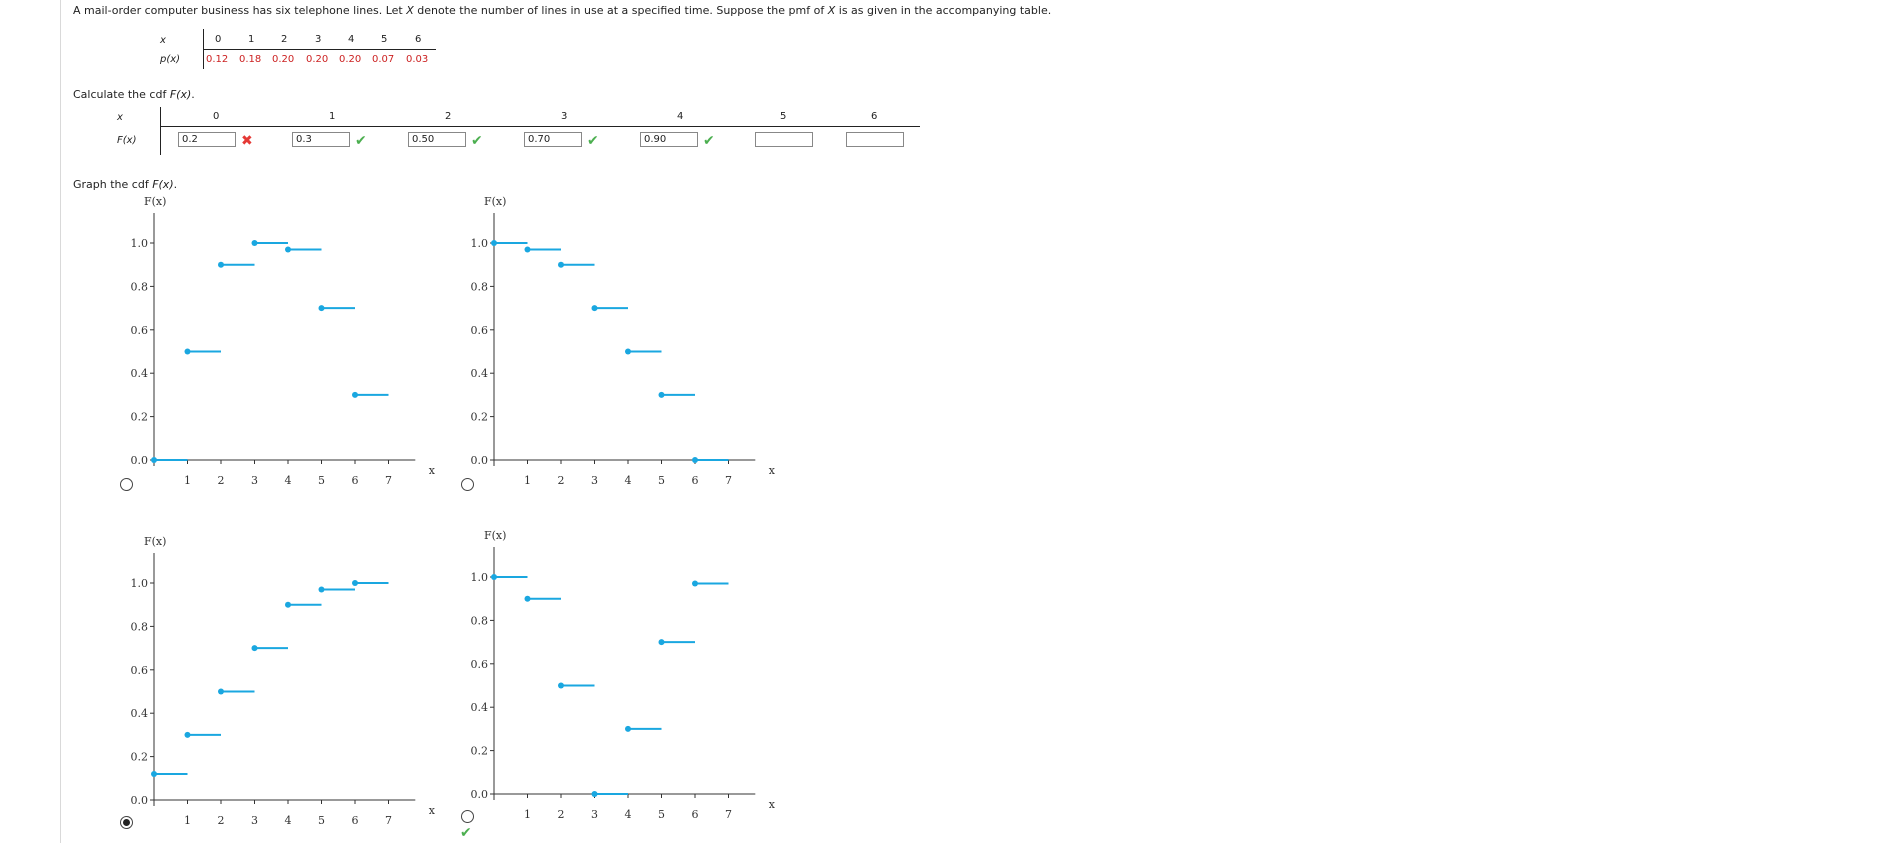 This screenshot has height=850, width=1887. Describe the element at coordinates (680, 116) in the screenshot. I see `cdf-x-cell: 4` at that location.